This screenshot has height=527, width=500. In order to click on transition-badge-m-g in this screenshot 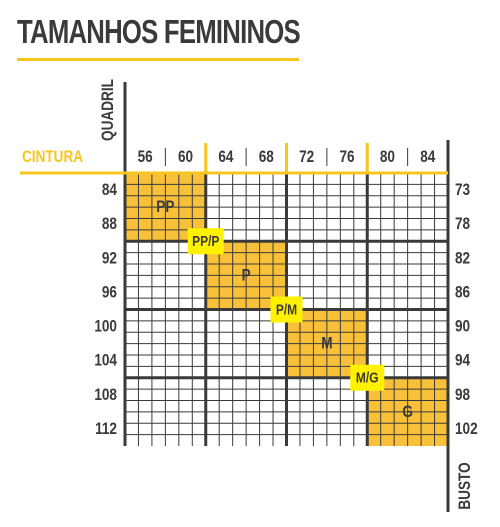, I will do `click(367, 377)`.